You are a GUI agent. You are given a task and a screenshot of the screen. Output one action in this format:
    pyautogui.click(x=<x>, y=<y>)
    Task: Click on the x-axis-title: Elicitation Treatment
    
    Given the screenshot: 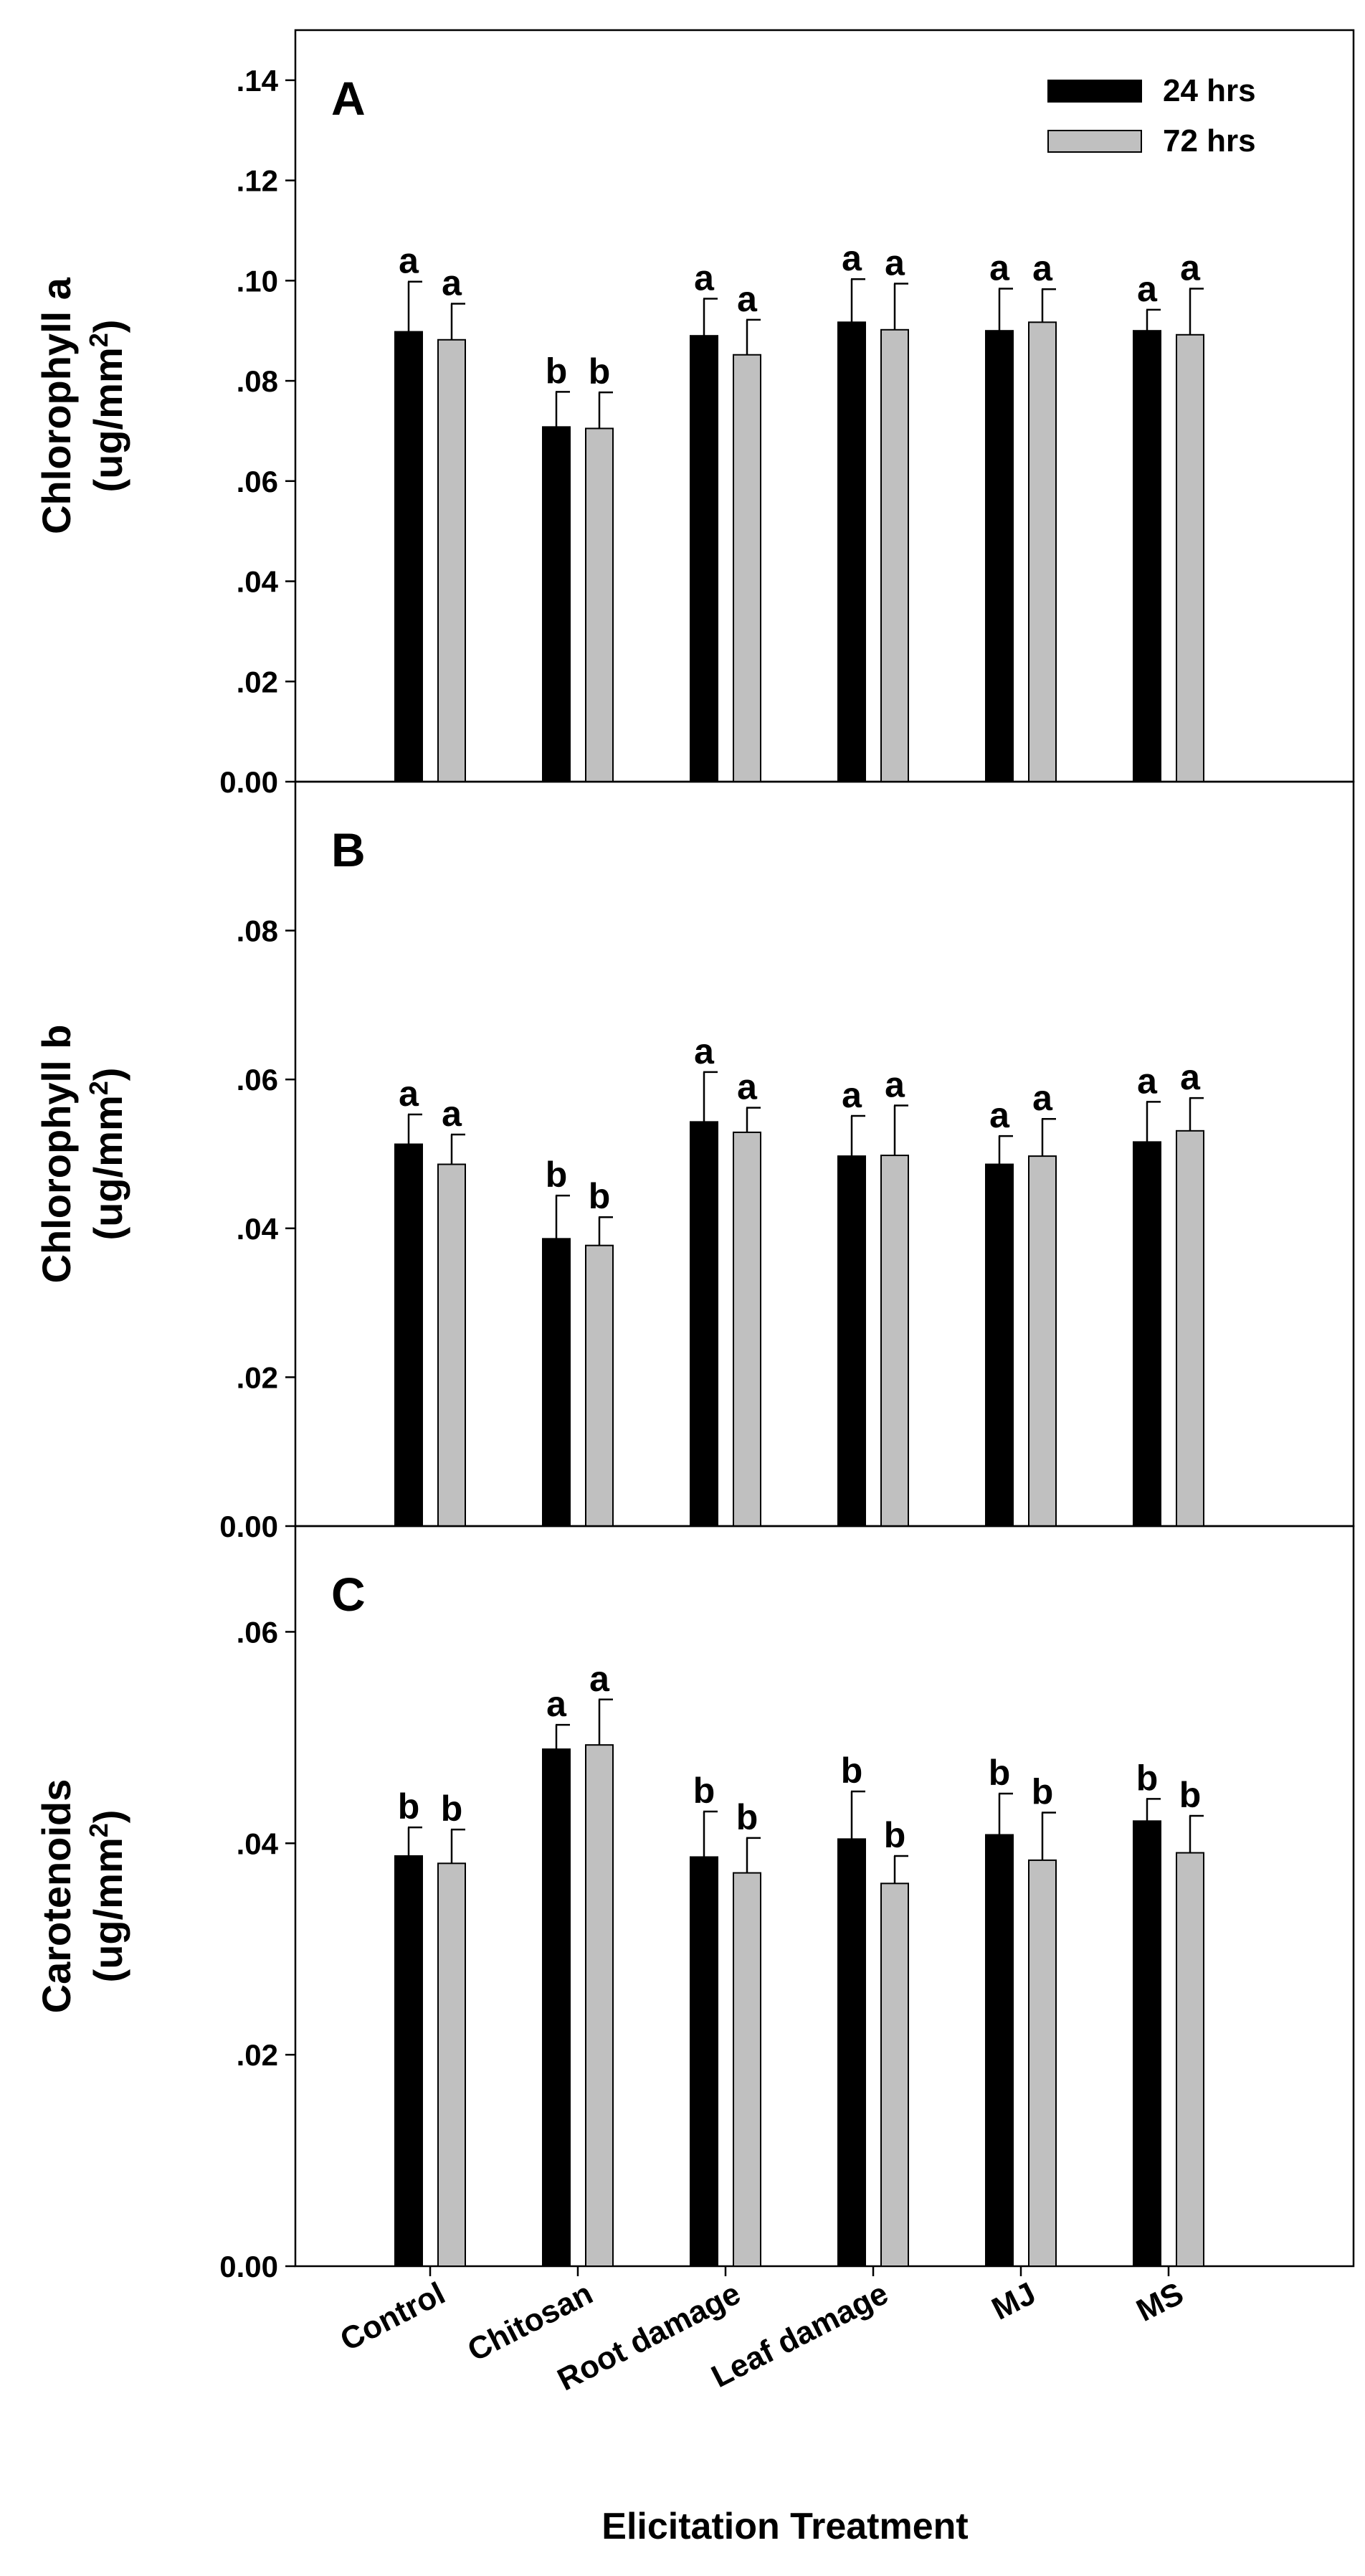 What is the action you would take?
    pyautogui.click(x=784, y=2526)
    